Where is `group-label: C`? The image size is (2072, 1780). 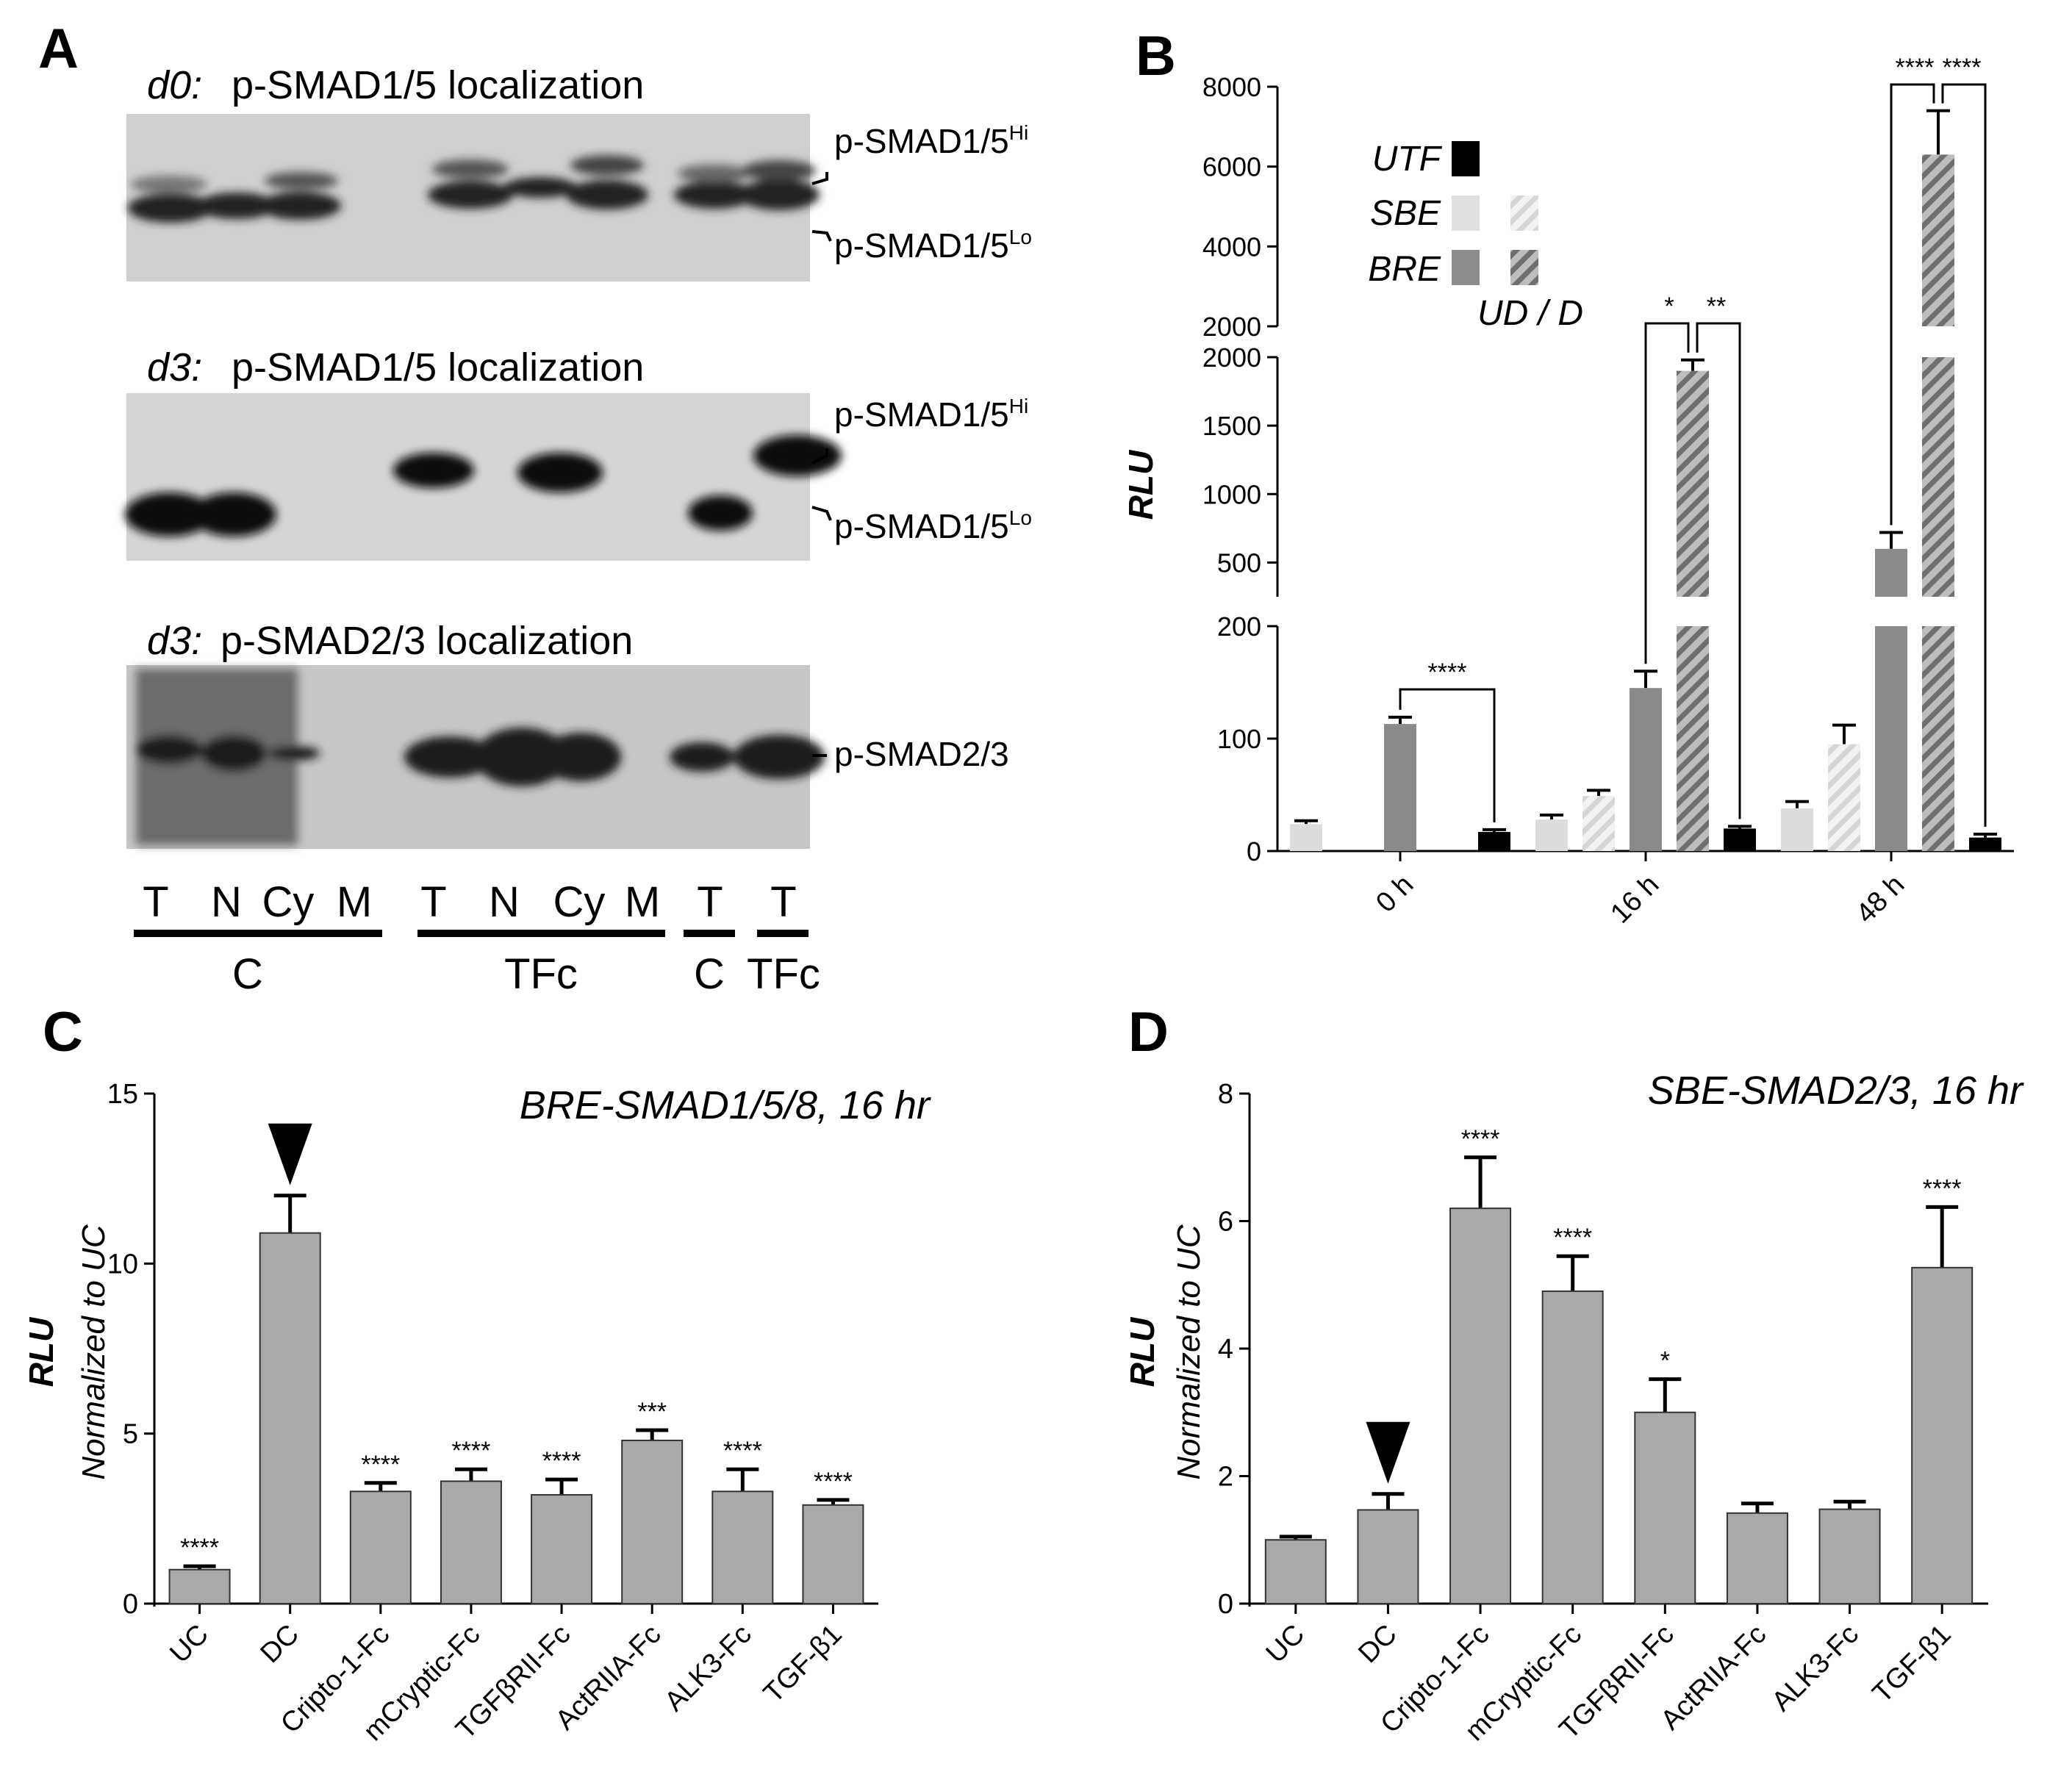
group-label: C is located at coordinates (248, 974).